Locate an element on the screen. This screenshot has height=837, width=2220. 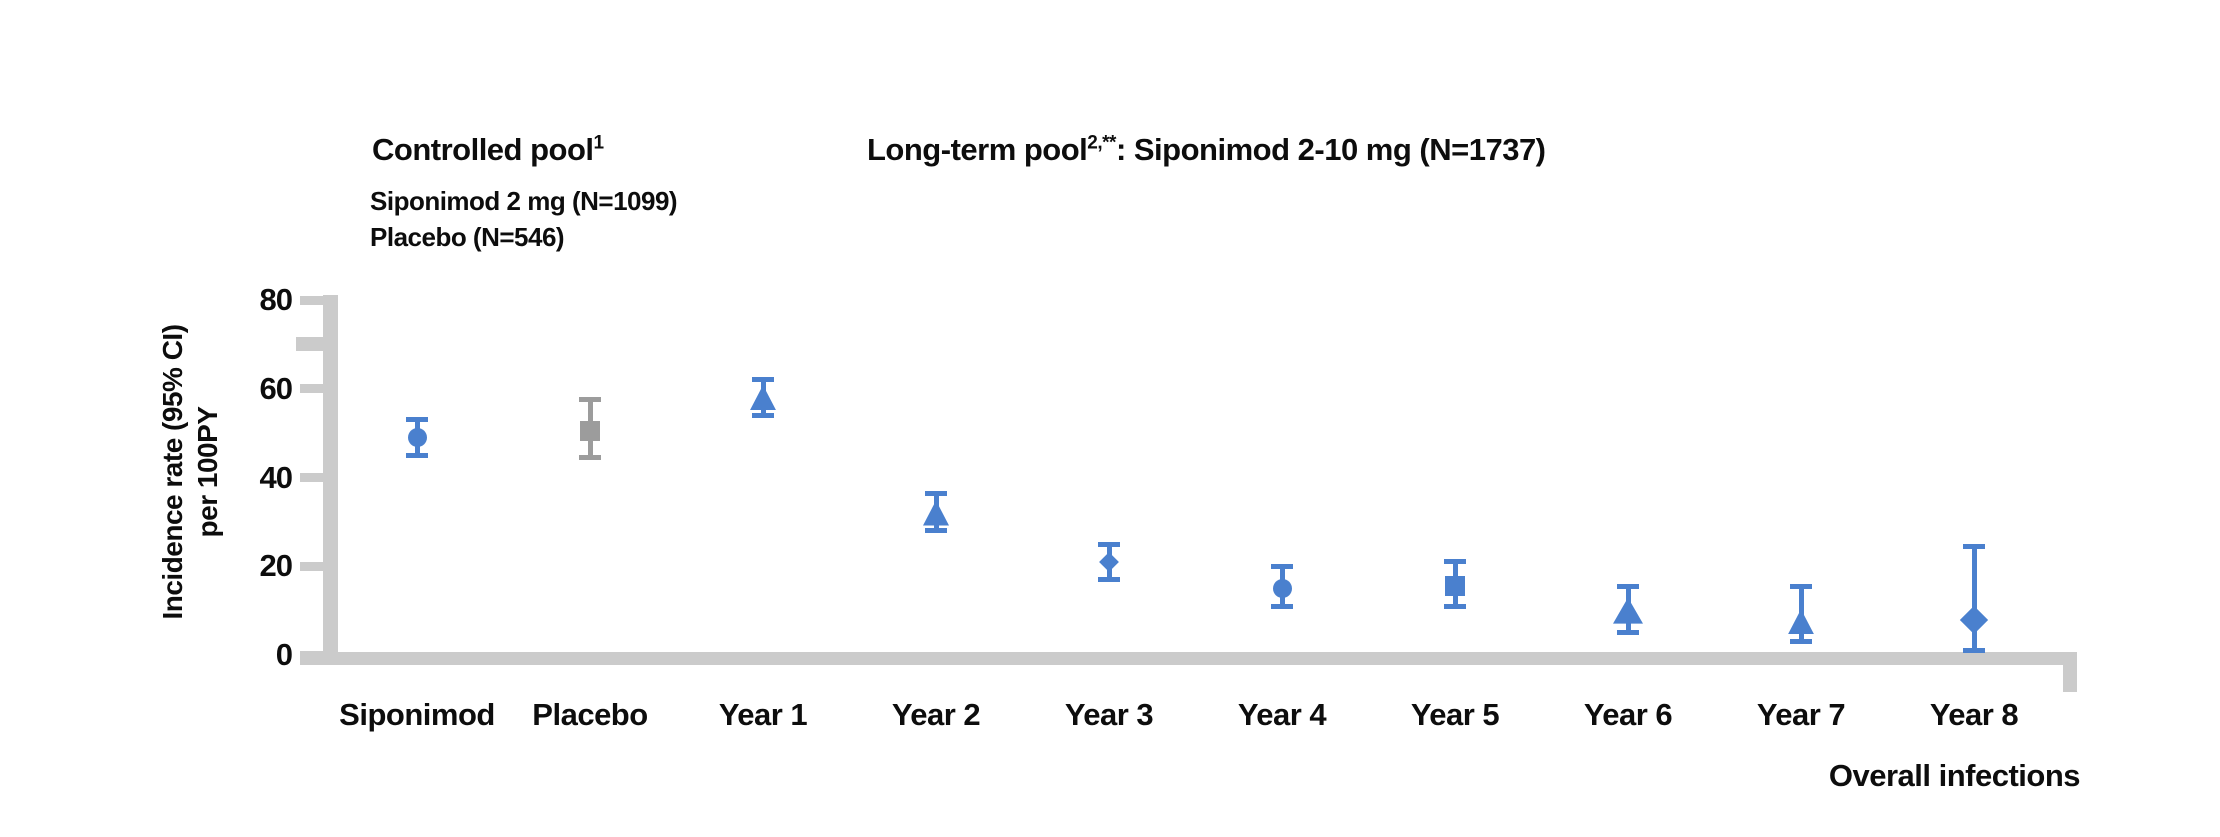
y-tick-label-40: 40 is located at coordinates (276, 477).